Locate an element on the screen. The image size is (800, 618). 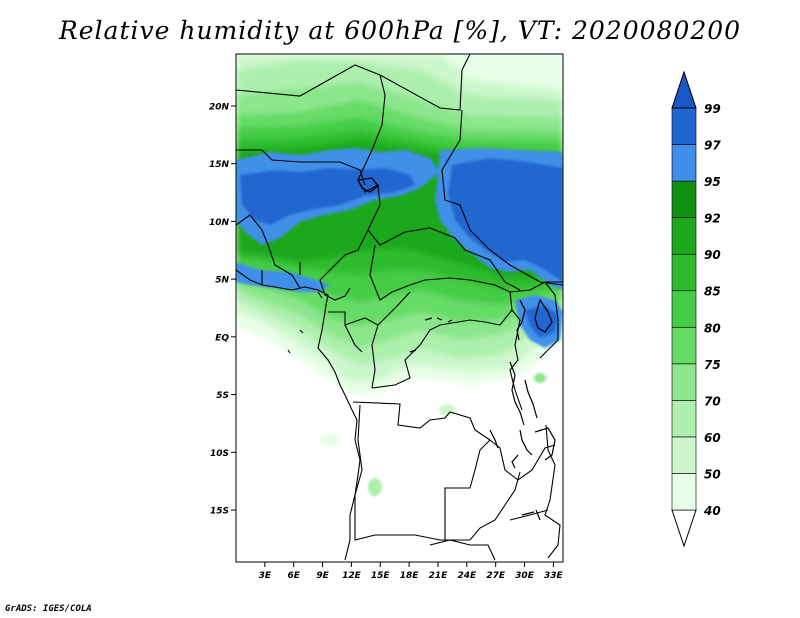
lat-tick-label: 15S is located at coordinates (219, 512).